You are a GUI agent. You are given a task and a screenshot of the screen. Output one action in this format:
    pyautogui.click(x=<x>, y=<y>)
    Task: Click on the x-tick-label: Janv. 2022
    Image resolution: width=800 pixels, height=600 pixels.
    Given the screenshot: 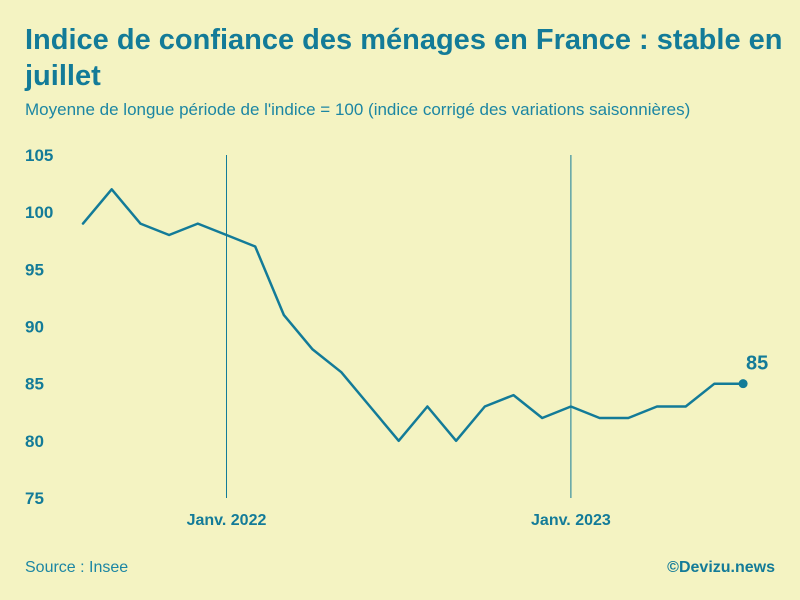 What is the action you would take?
    pyautogui.click(x=227, y=520)
    